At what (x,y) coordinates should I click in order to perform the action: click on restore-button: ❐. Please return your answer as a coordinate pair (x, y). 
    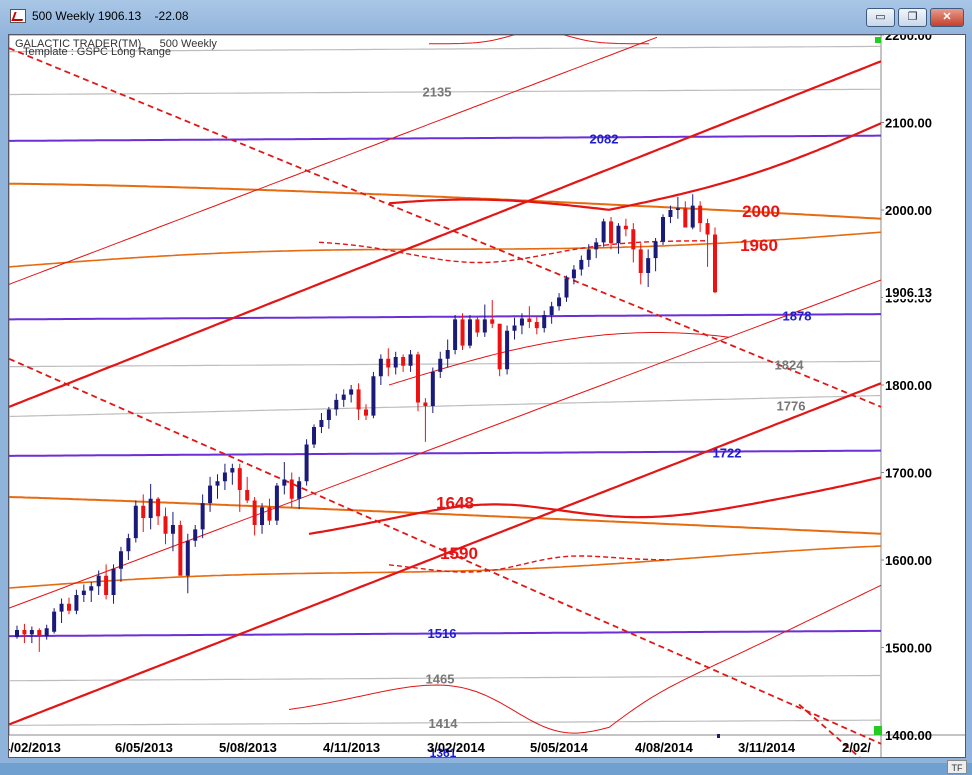
    Looking at the image, I should click on (912, 17).